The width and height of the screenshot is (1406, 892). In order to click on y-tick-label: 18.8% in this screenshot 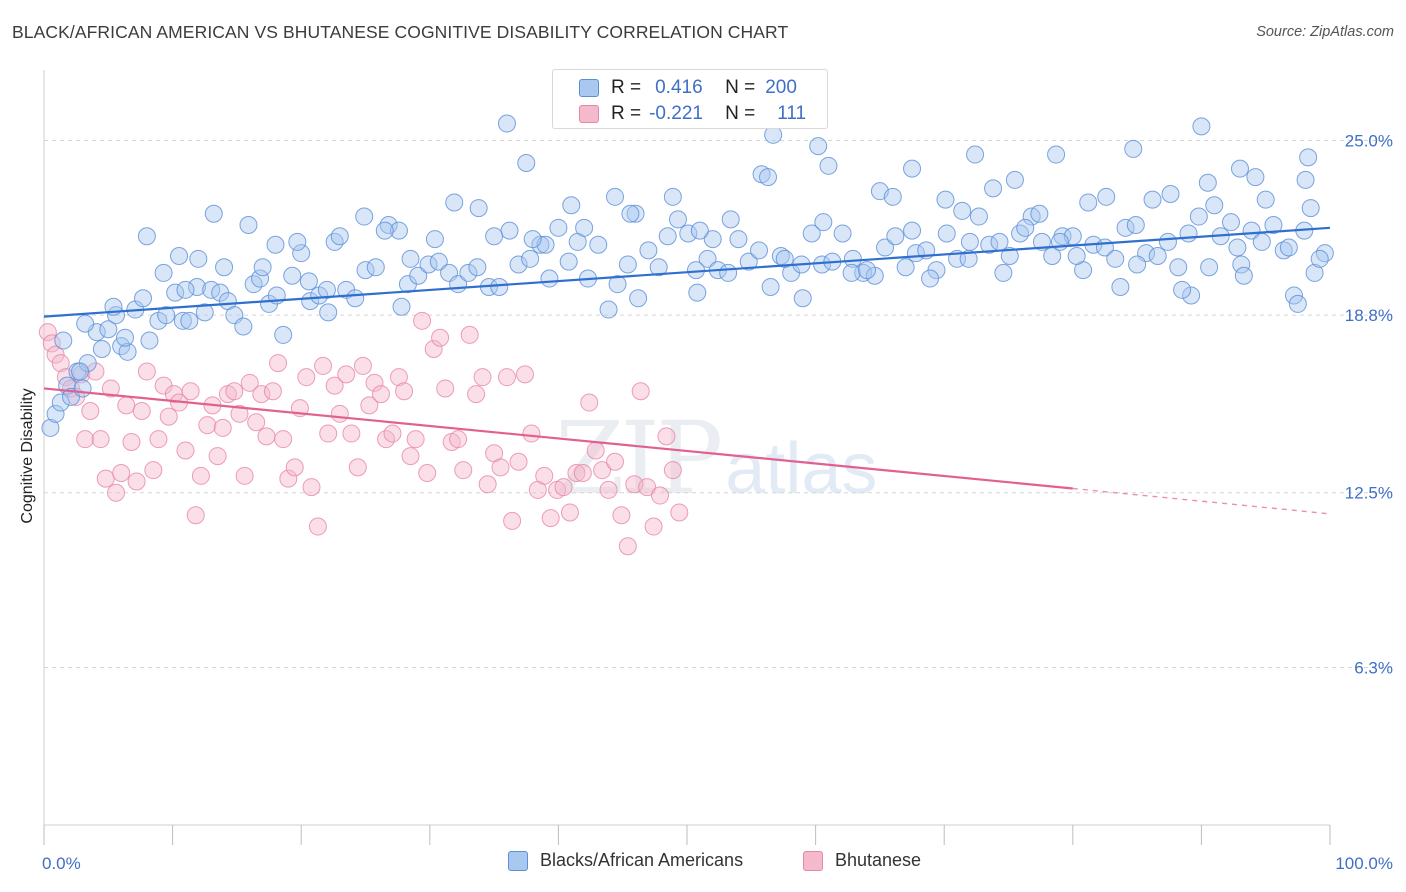, I will do `click(1369, 315)`.